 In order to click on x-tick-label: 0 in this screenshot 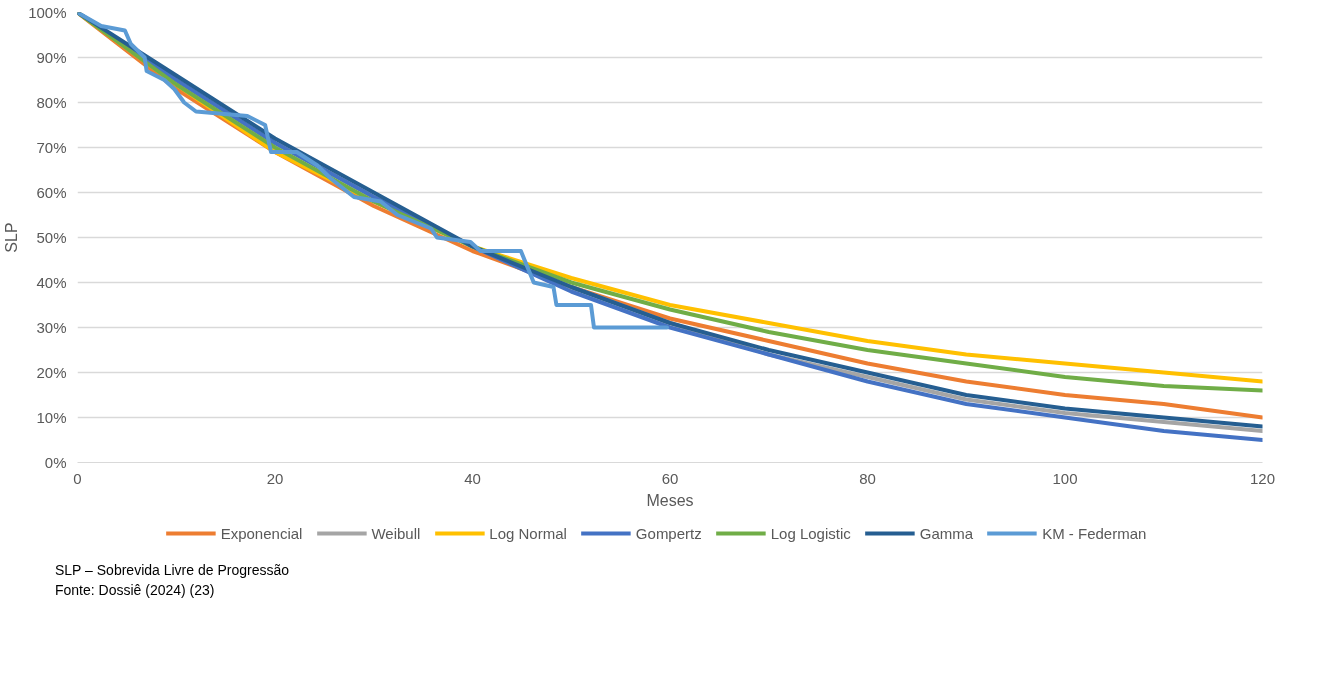, I will do `click(77, 478)`.